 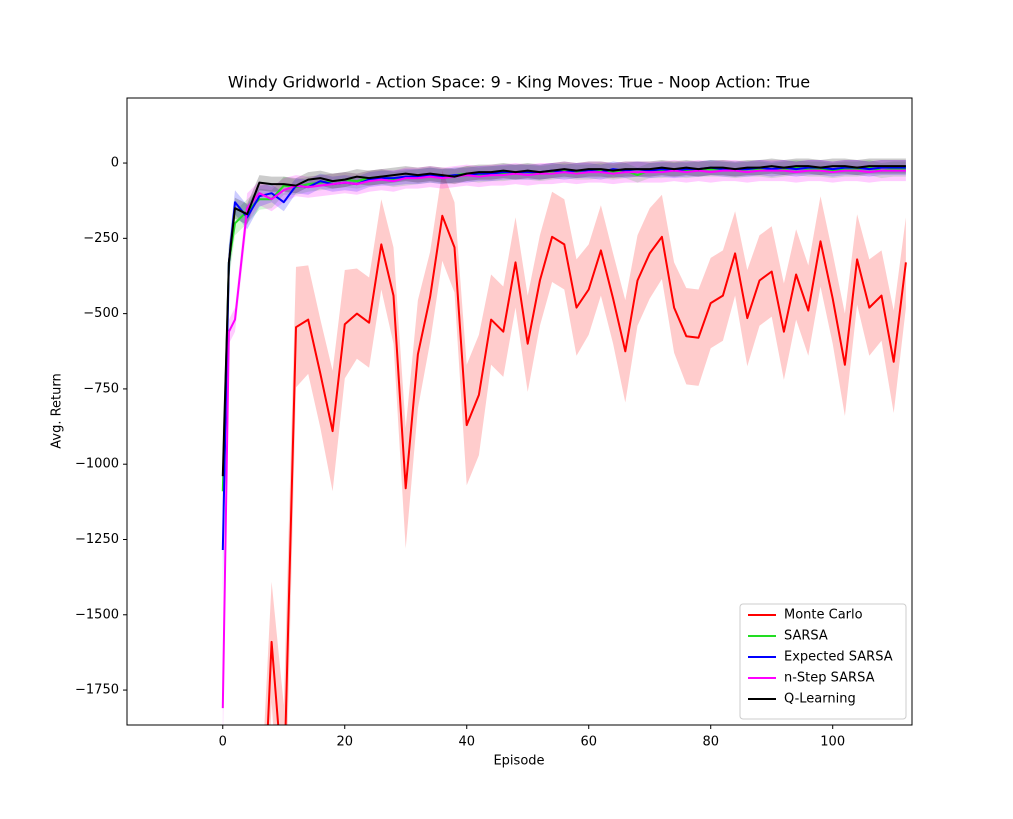 I want to click on x-tick-label: 100, so click(x=832, y=742).